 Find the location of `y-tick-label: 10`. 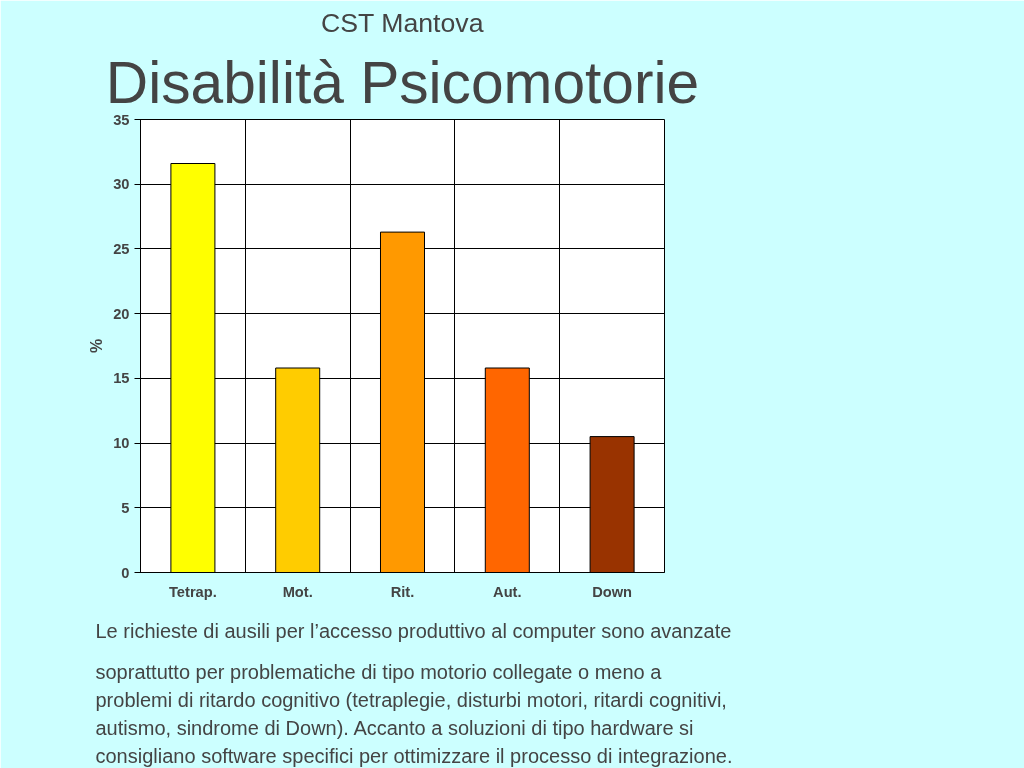

y-tick-label: 10 is located at coordinates (121, 443).